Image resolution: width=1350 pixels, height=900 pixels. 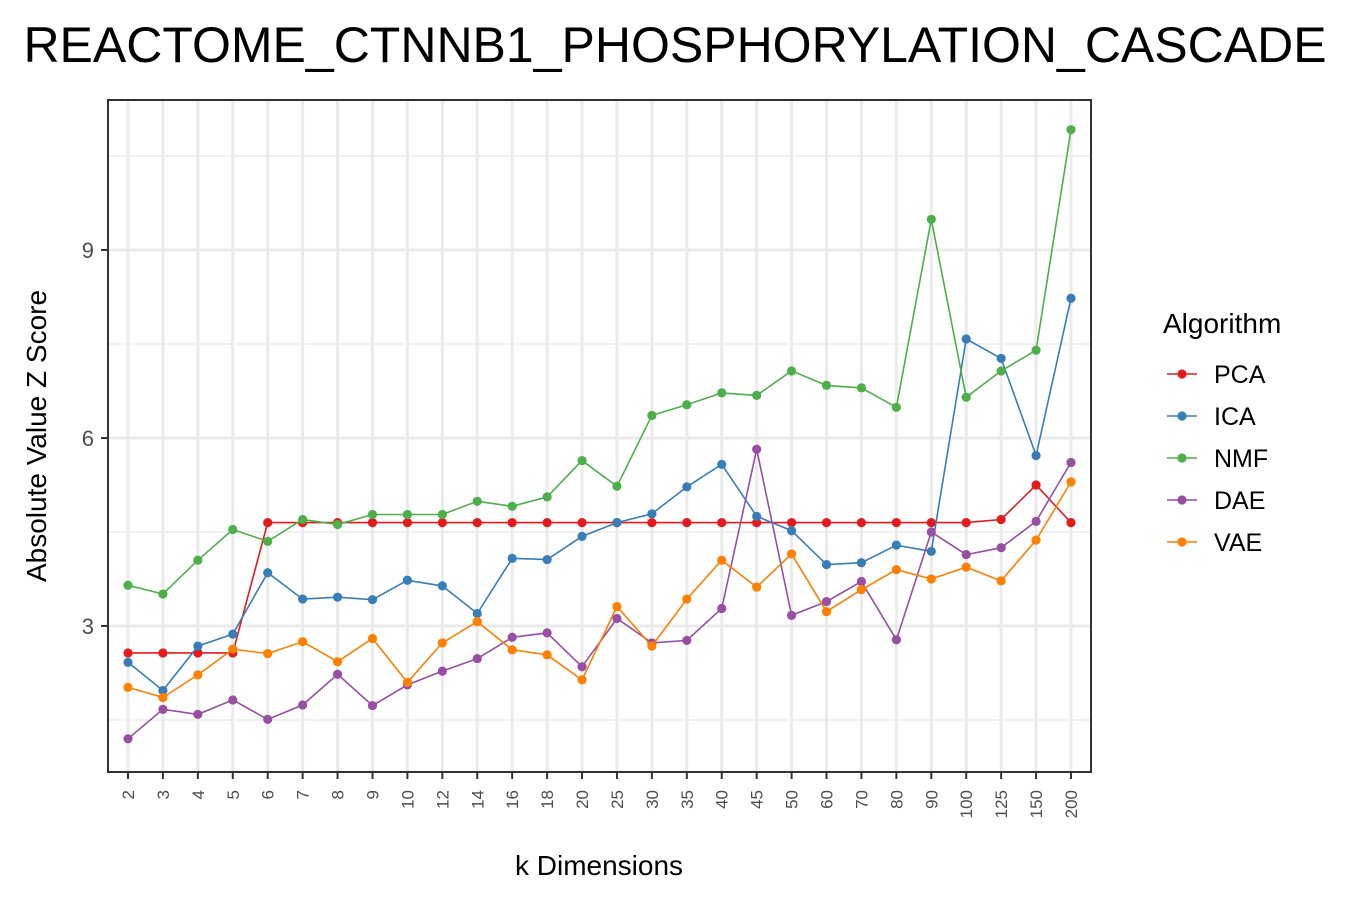 What do you see at coordinates (896, 799) in the screenshot?
I see `x-tick-label: 80` at bounding box center [896, 799].